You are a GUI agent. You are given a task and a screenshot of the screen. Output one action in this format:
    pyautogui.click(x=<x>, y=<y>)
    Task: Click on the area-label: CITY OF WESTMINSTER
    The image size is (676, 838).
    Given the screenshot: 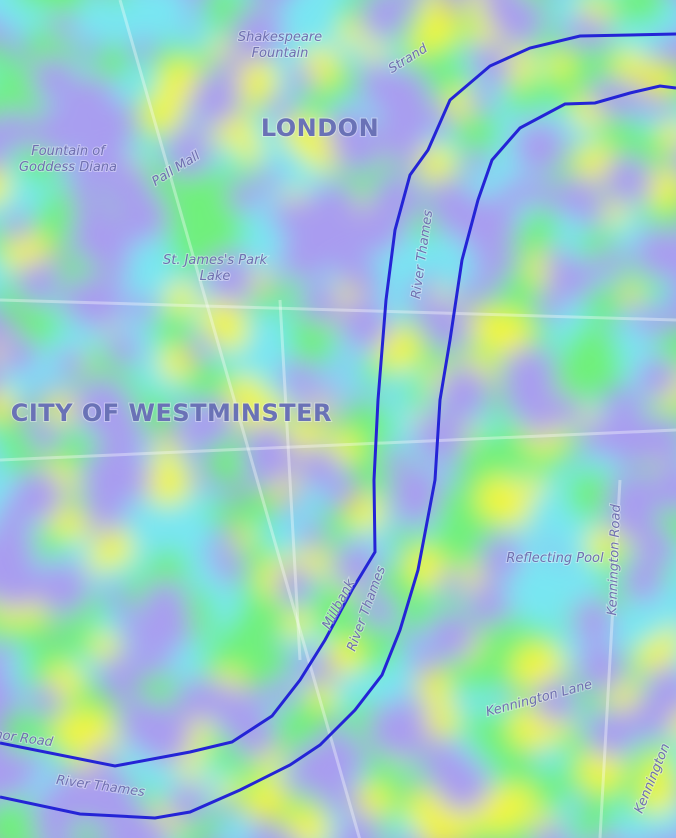 What is the action you would take?
    pyautogui.click(x=171, y=413)
    